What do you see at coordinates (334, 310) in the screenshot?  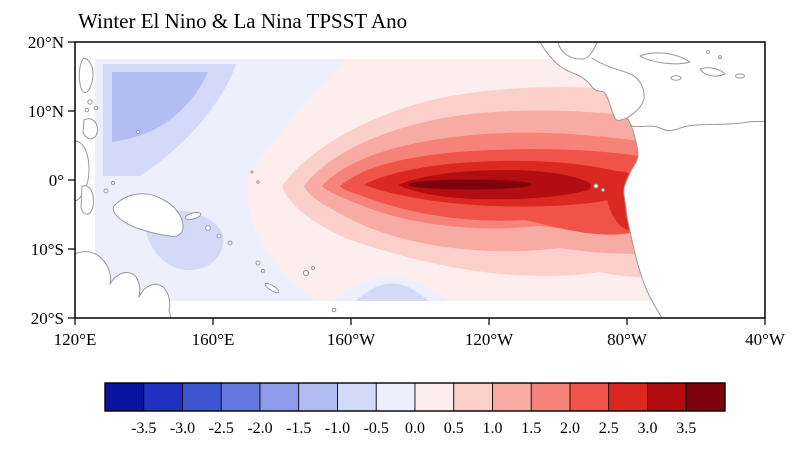 I see `tonga-island` at bounding box center [334, 310].